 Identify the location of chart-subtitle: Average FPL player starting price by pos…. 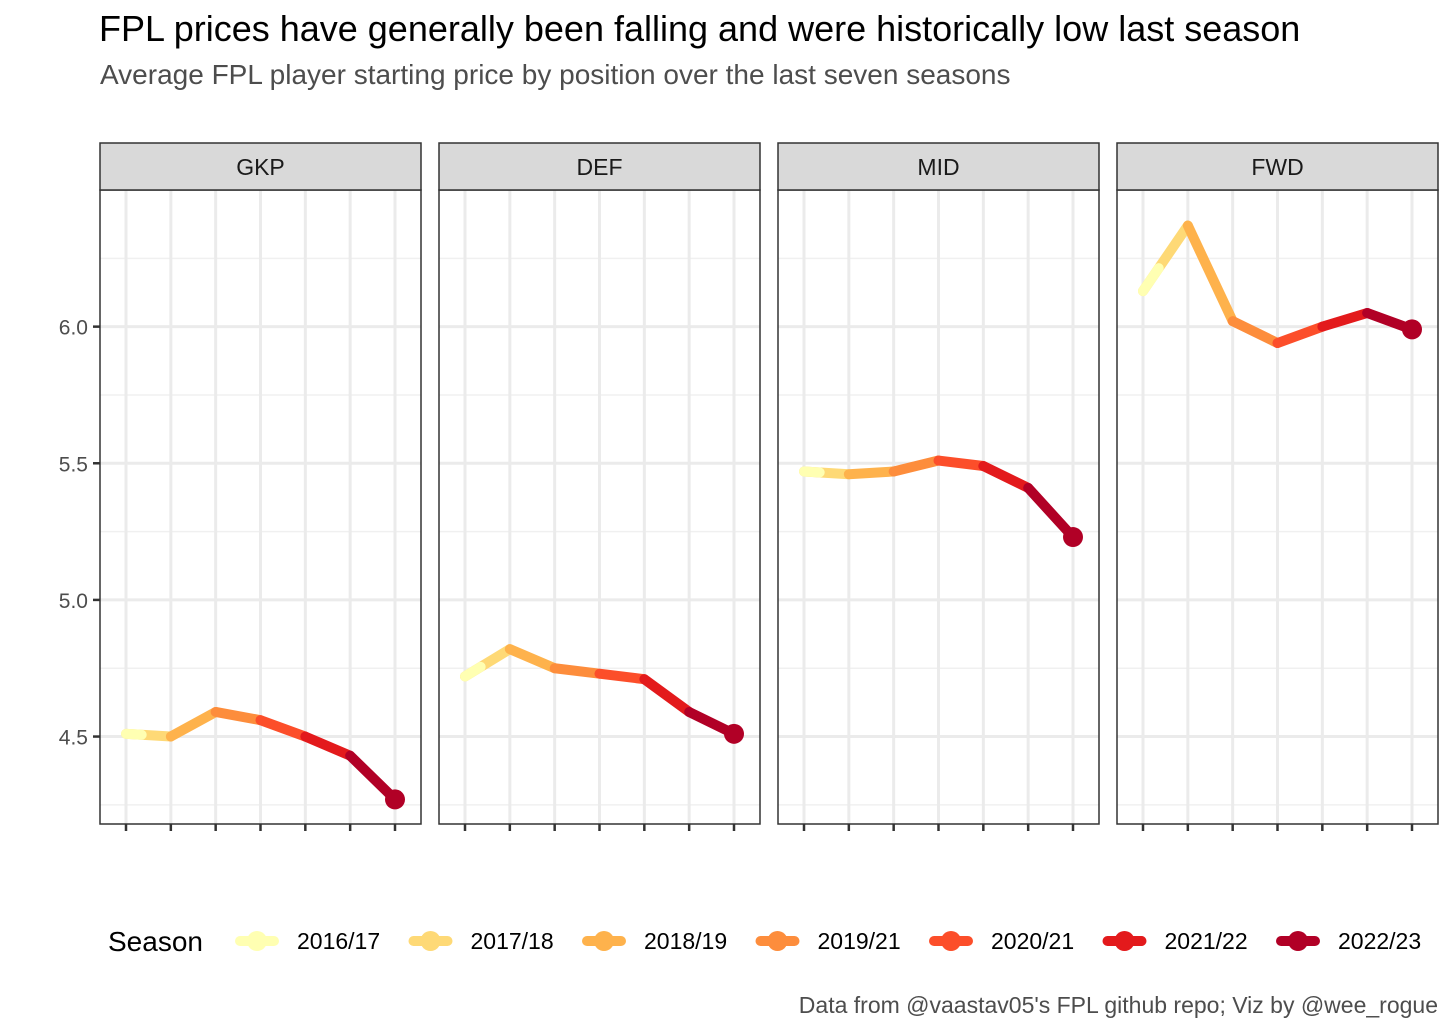
(555, 74).